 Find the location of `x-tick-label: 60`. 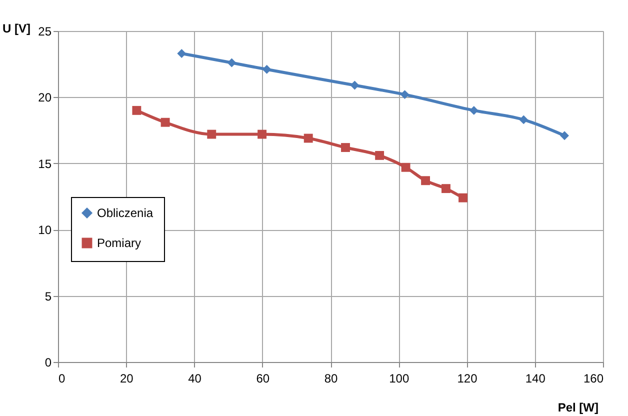

x-tick-label: 60 is located at coordinates (263, 379).